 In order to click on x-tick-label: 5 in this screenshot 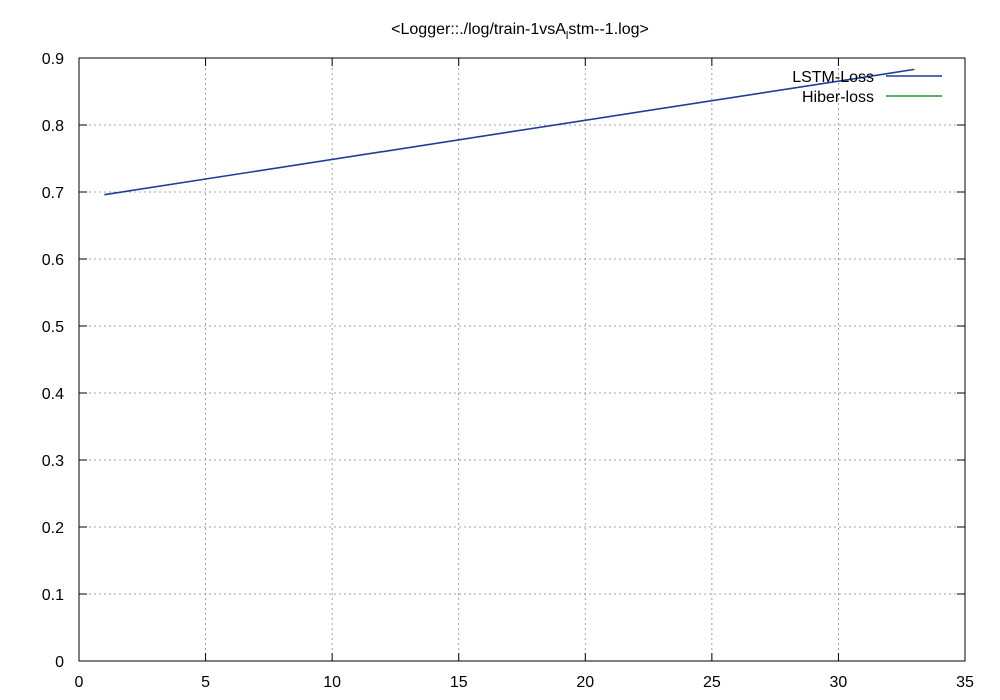, I will do `click(205, 682)`.